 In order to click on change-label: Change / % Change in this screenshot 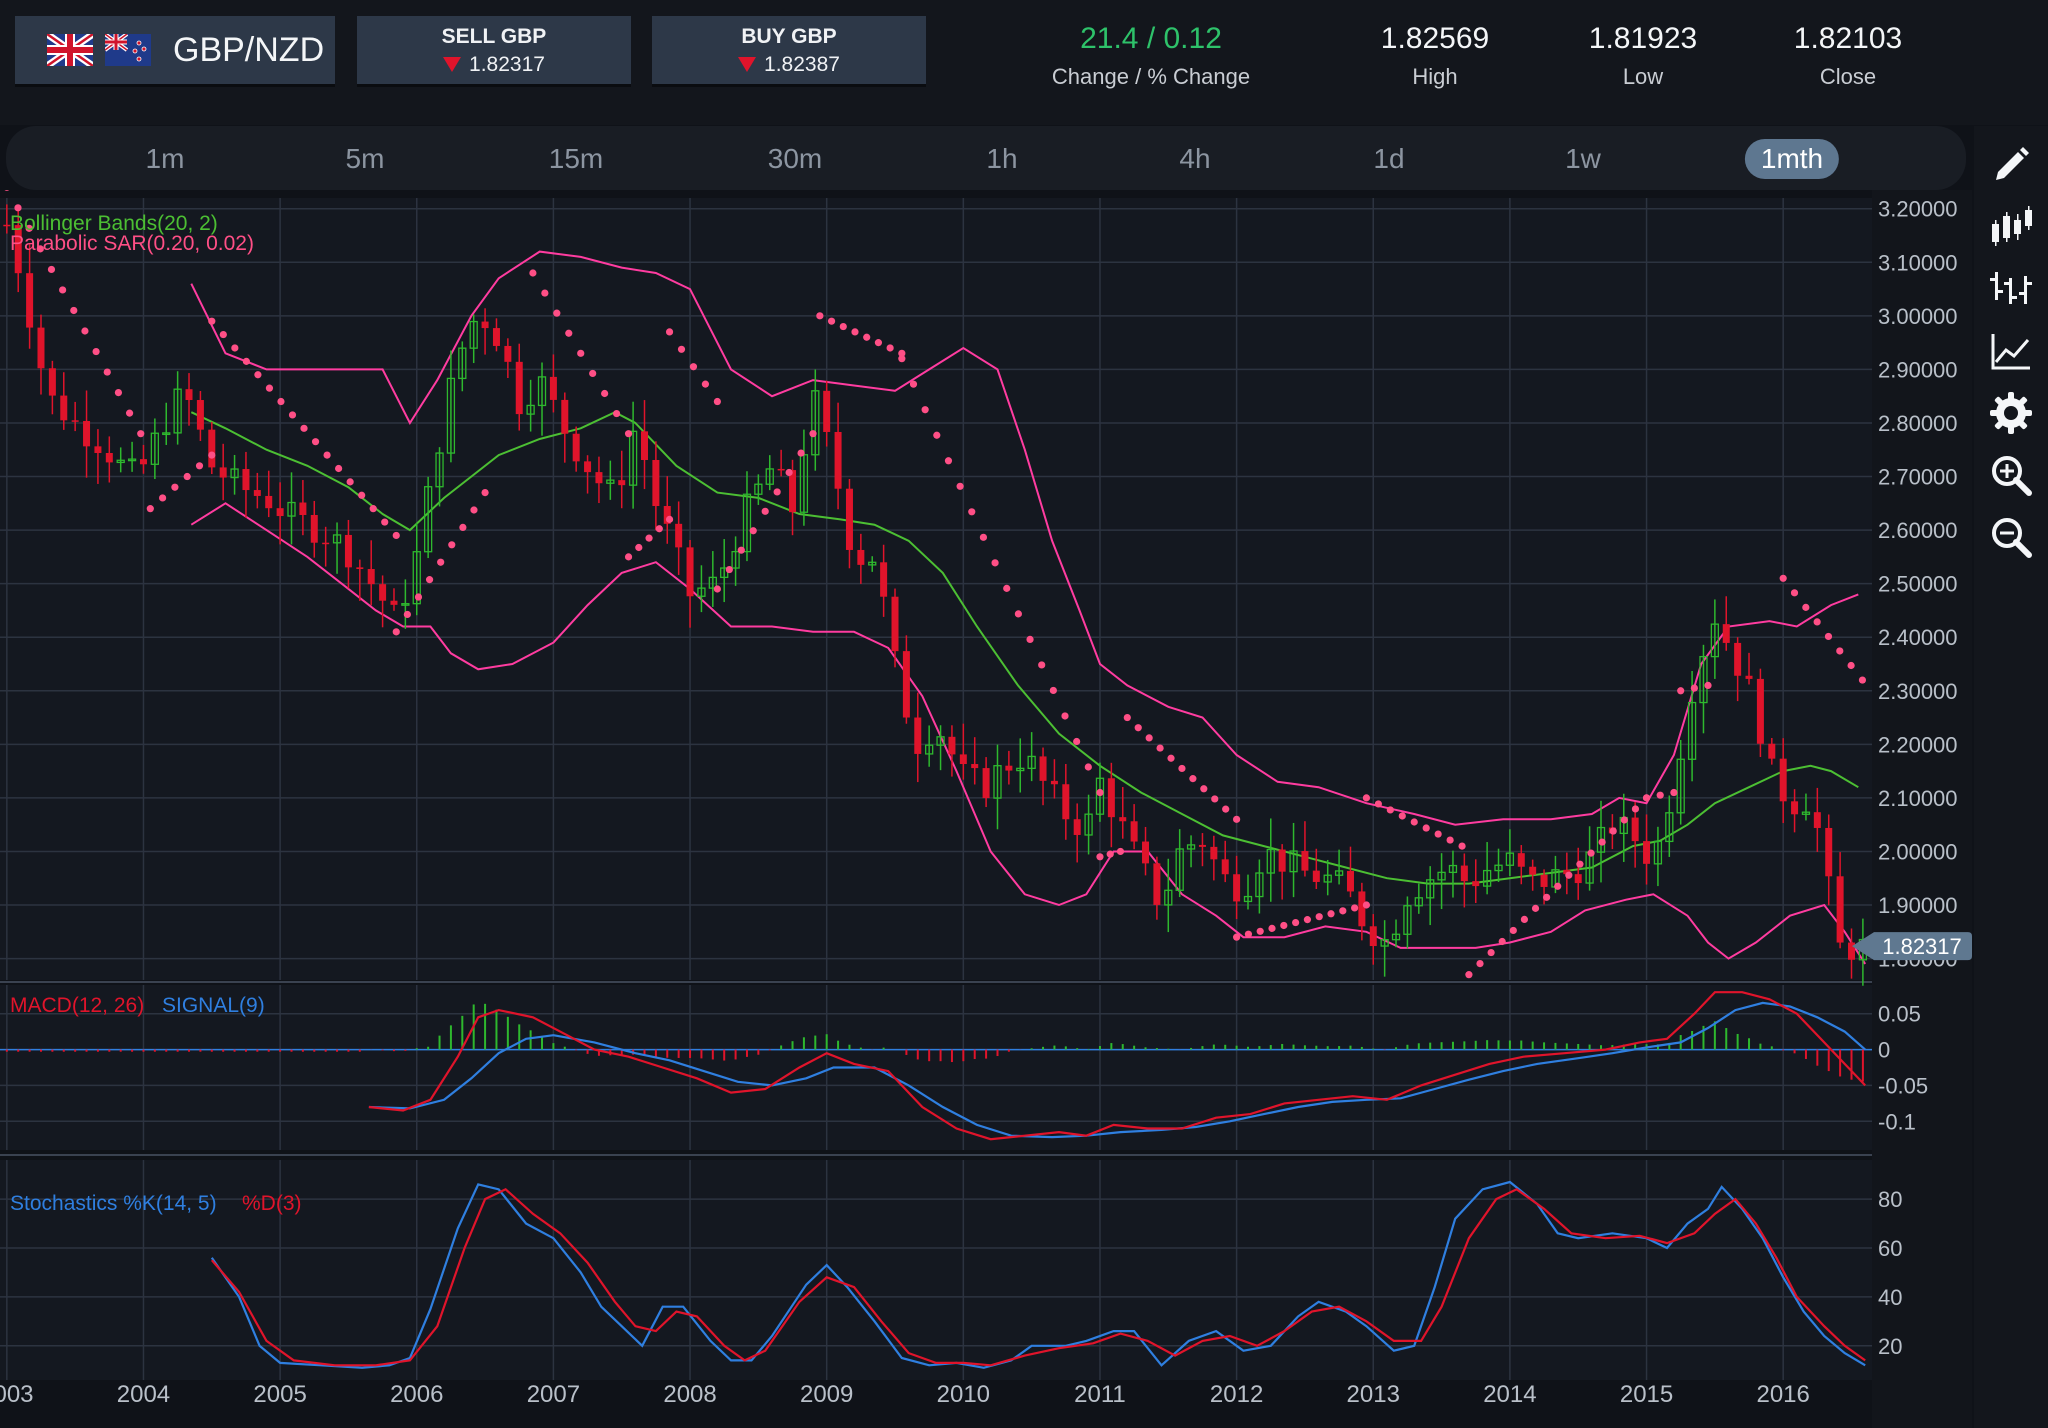, I will do `click(1151, 76)`.